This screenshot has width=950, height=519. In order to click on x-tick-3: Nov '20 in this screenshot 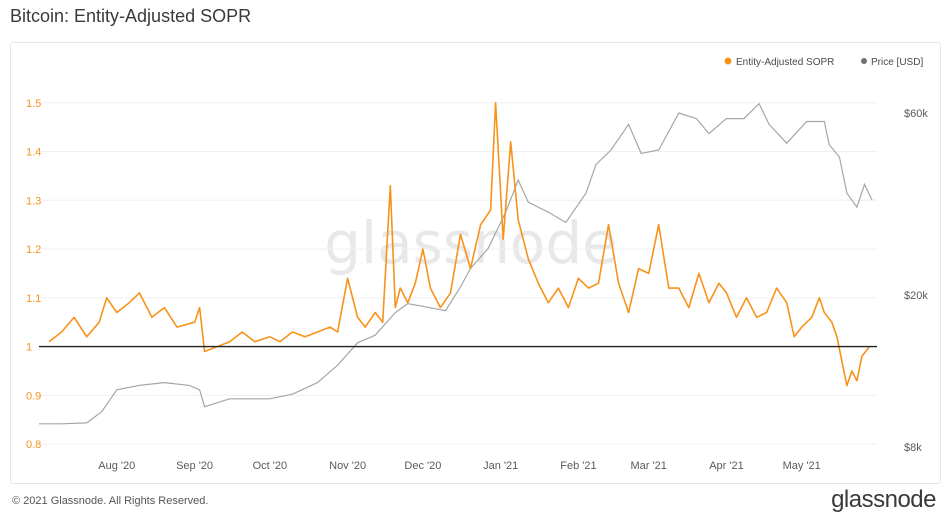, I will do `click(347, 466)`.